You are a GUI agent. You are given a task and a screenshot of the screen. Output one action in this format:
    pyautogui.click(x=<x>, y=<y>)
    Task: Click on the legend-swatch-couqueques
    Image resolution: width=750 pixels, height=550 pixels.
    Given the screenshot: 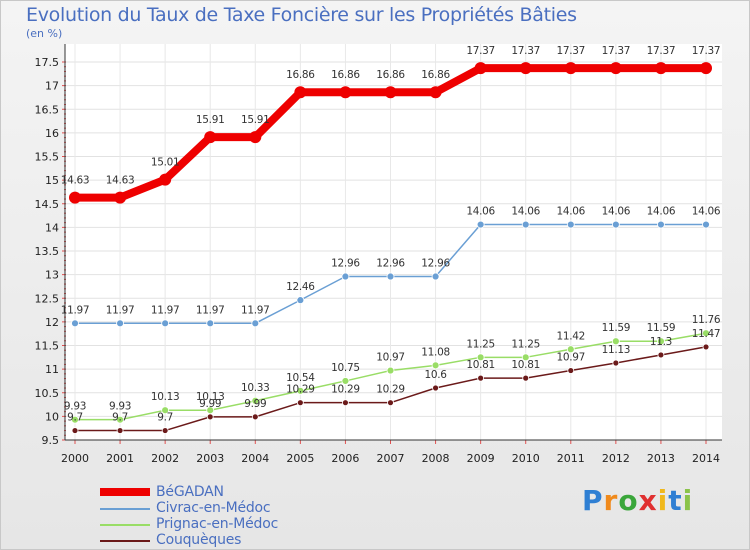 What is the action you would take?
    pyautogui.click(x=125, y=541)
    